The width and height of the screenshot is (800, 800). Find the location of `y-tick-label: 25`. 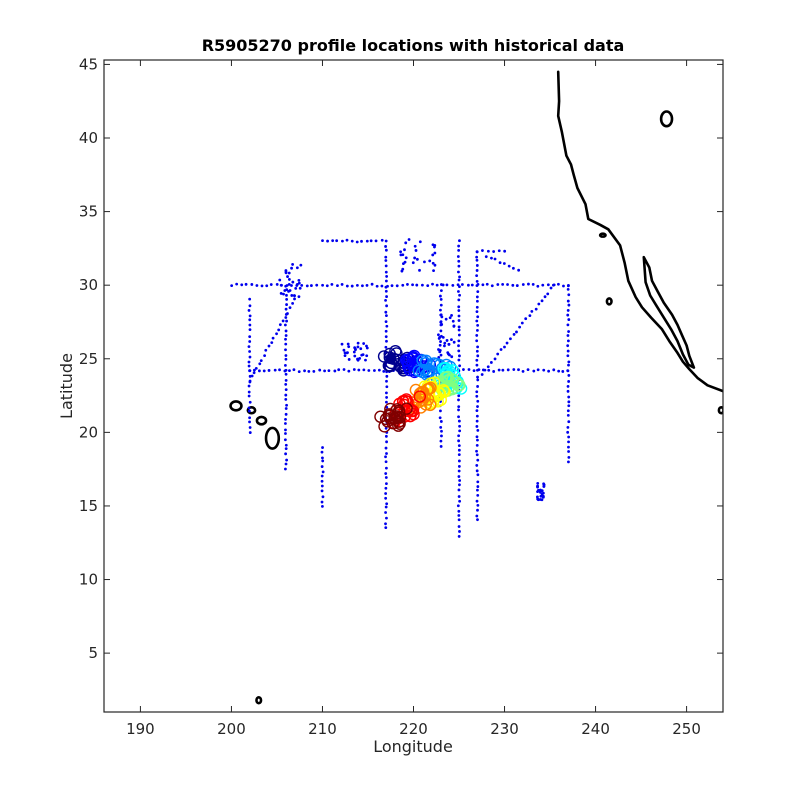

y-tick-label: 25 is located at coordinates (88, 359).